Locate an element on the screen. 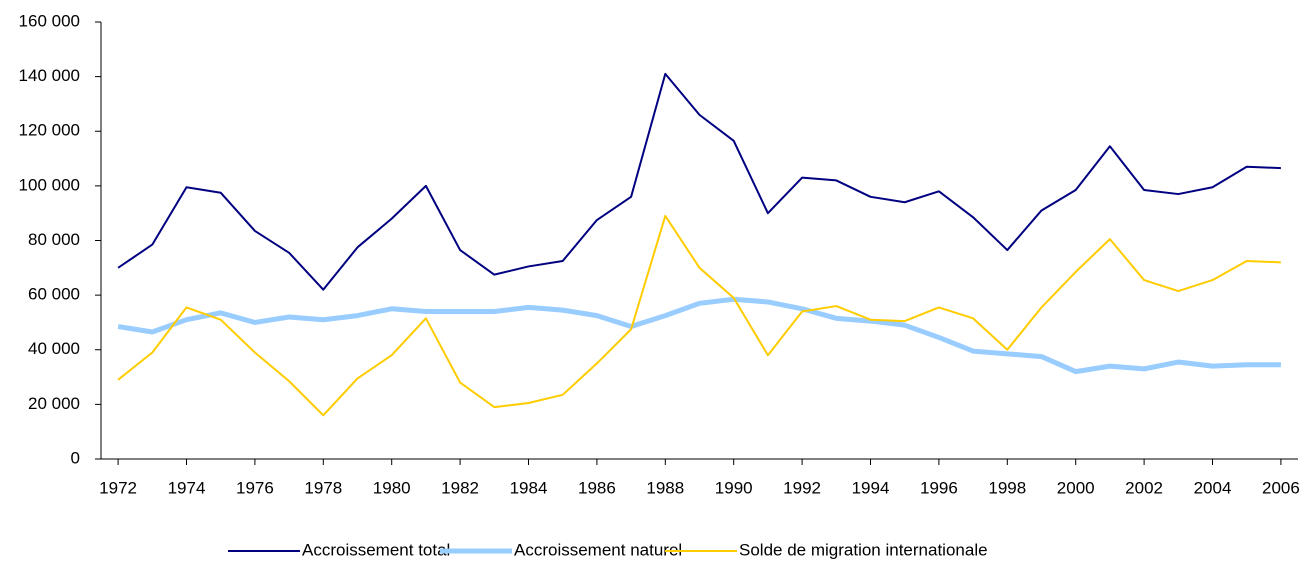 The image size is (1313, 563). y-tick-label: 0 is located at coordinates (75, 457).